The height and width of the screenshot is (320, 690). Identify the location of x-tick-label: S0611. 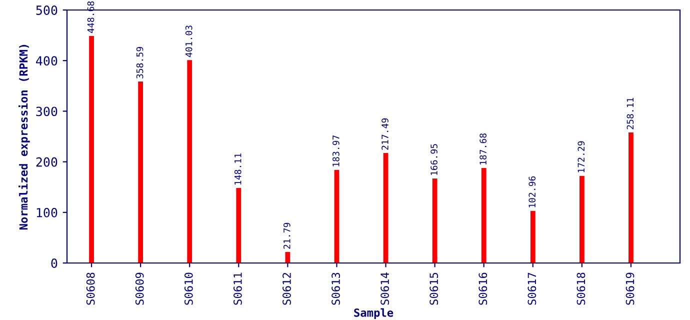
(237, 288).